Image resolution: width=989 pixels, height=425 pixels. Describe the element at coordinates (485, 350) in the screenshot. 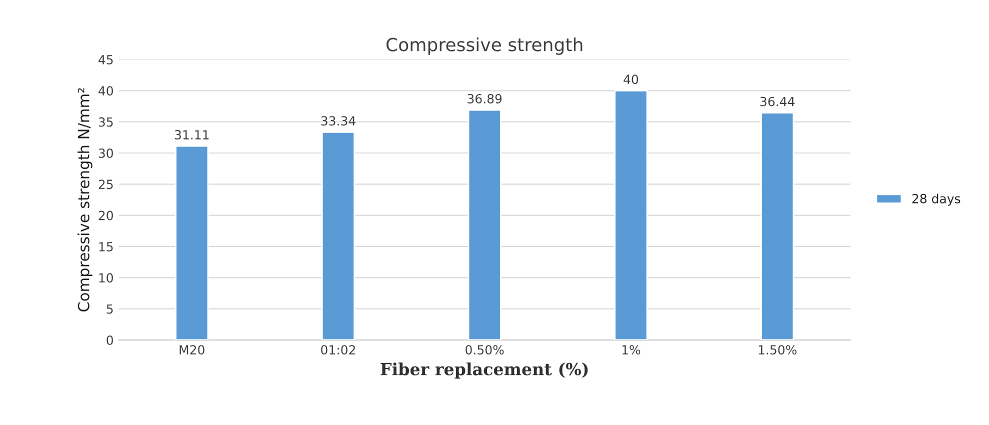

I see `x-tick-label: 0.50%` at that location.